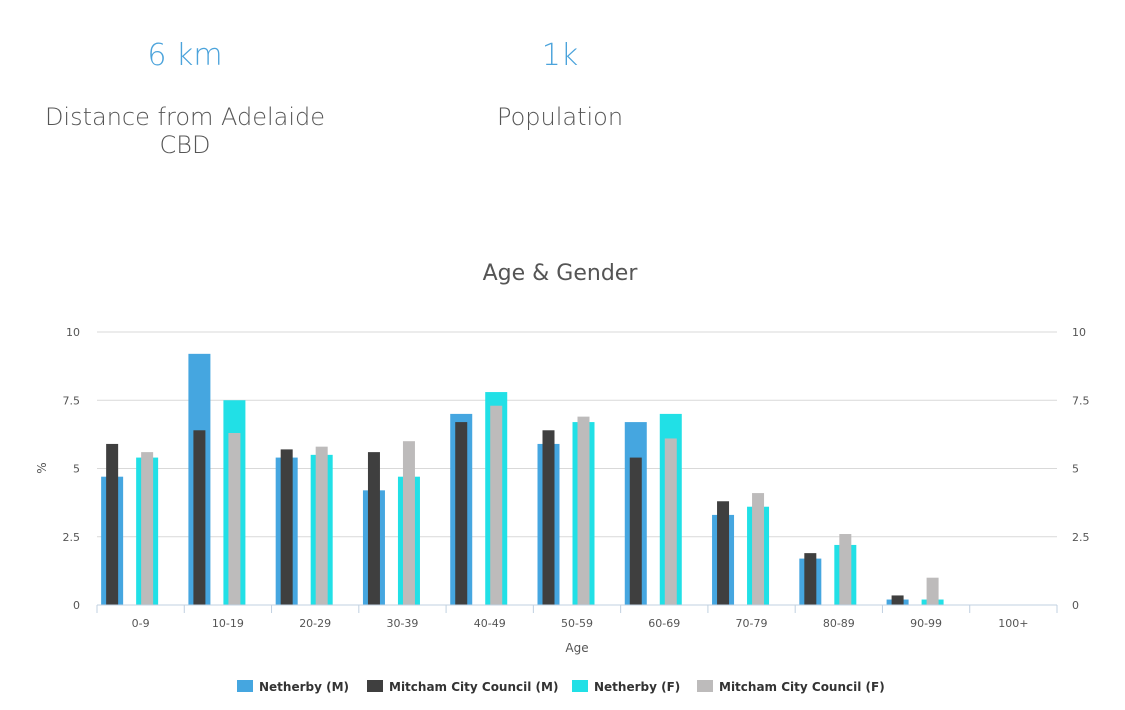  What do you see at coordinates (228, 623) in the screenshot?
I see `x-tick-label: 10-19` at bounding box center [228, 623].